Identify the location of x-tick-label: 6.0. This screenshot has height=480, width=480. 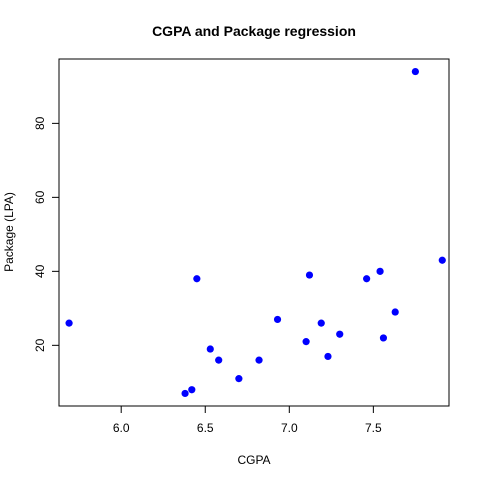
(121, 428).